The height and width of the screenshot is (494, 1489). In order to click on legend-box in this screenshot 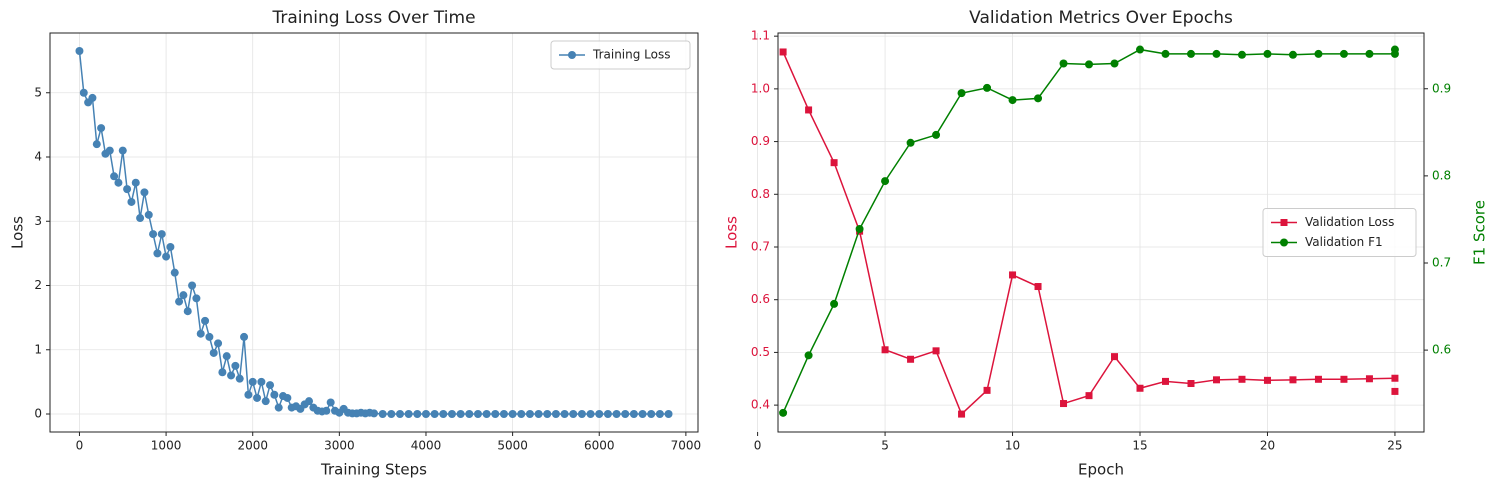, I will do `click(1339, 232)`.